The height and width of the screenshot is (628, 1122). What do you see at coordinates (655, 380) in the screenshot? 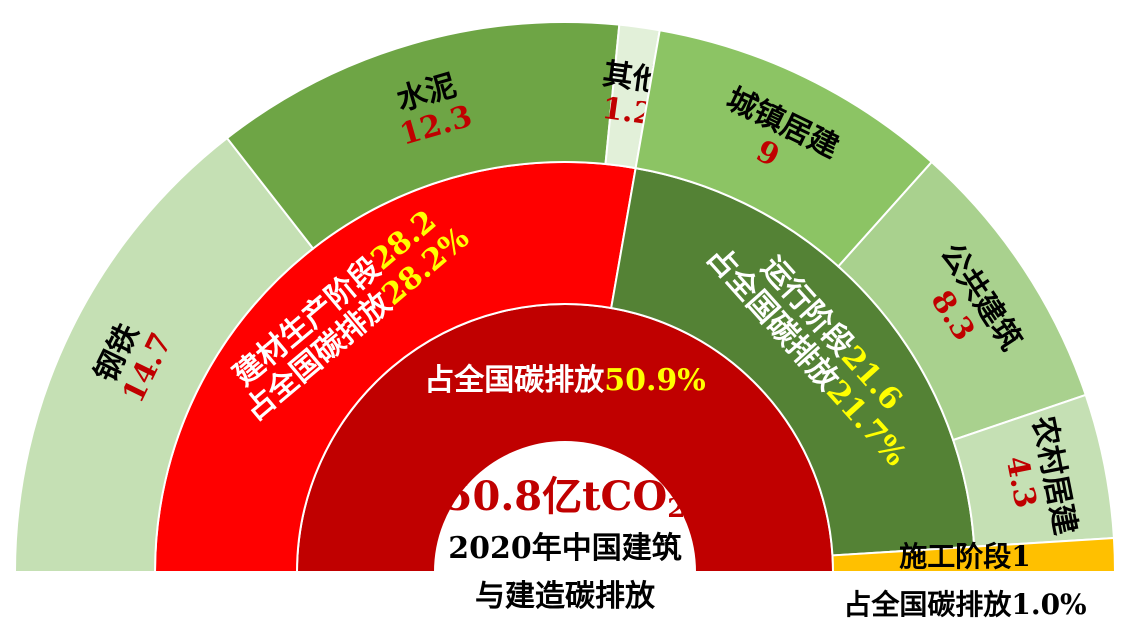
I see `inner-share: 50.9%` at bounding box center [655, 380].